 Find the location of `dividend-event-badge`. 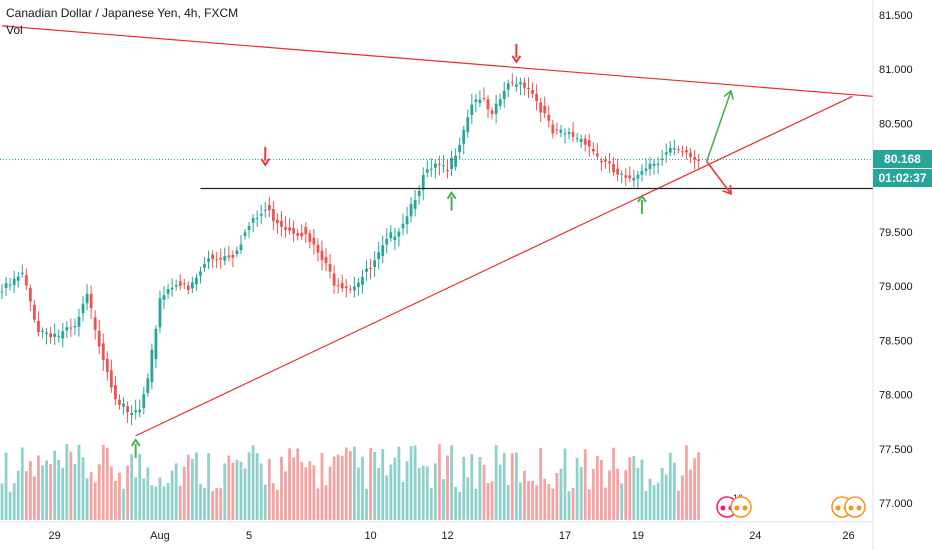

dividend-event-badge is located at coordinates (855, 507).